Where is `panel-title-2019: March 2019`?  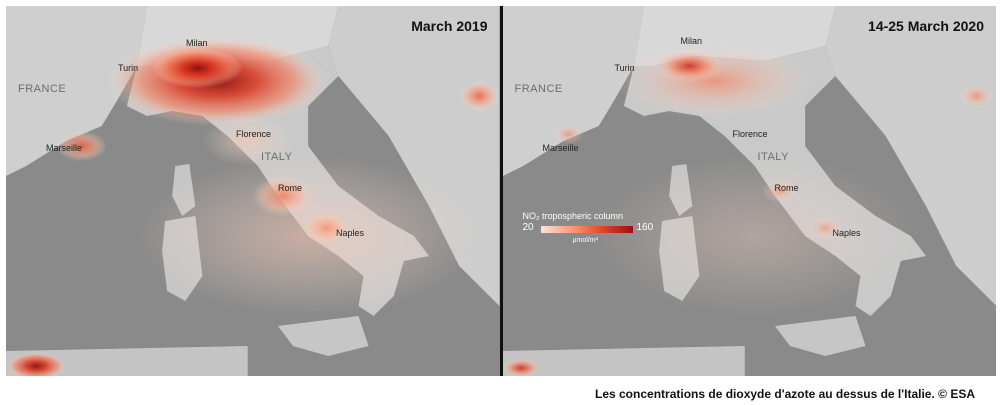
panel-title-2019: March 2019 is located at coordinates (449, 26).